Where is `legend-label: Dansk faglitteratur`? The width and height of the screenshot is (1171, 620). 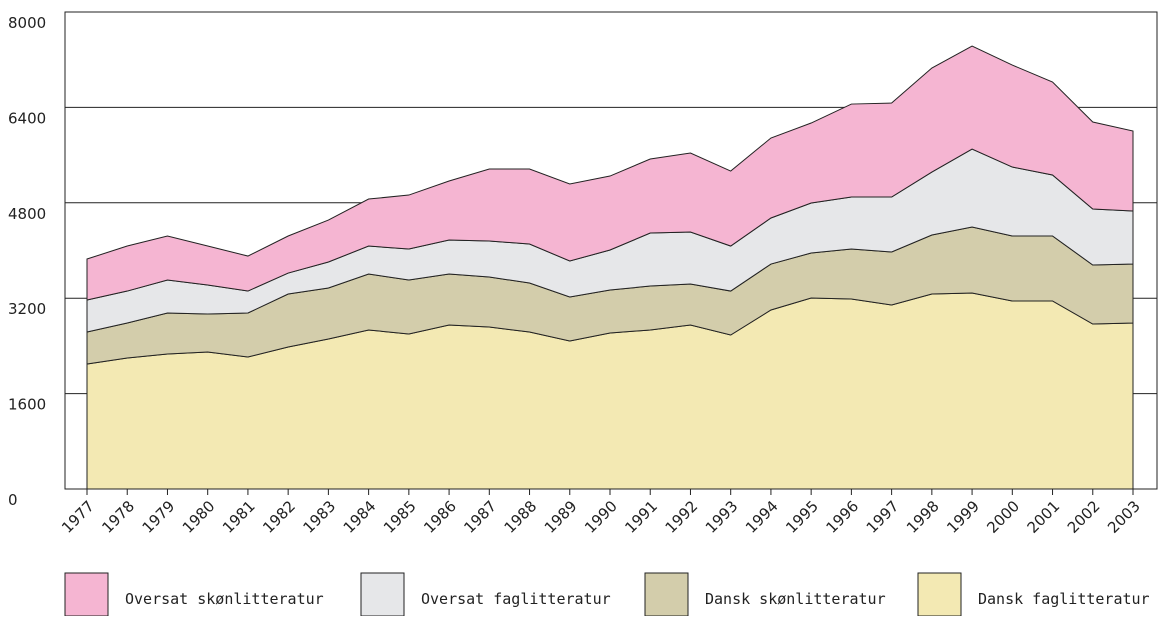
legend-label: Dansk faglitteratur is located at coordinates (1064, 599).